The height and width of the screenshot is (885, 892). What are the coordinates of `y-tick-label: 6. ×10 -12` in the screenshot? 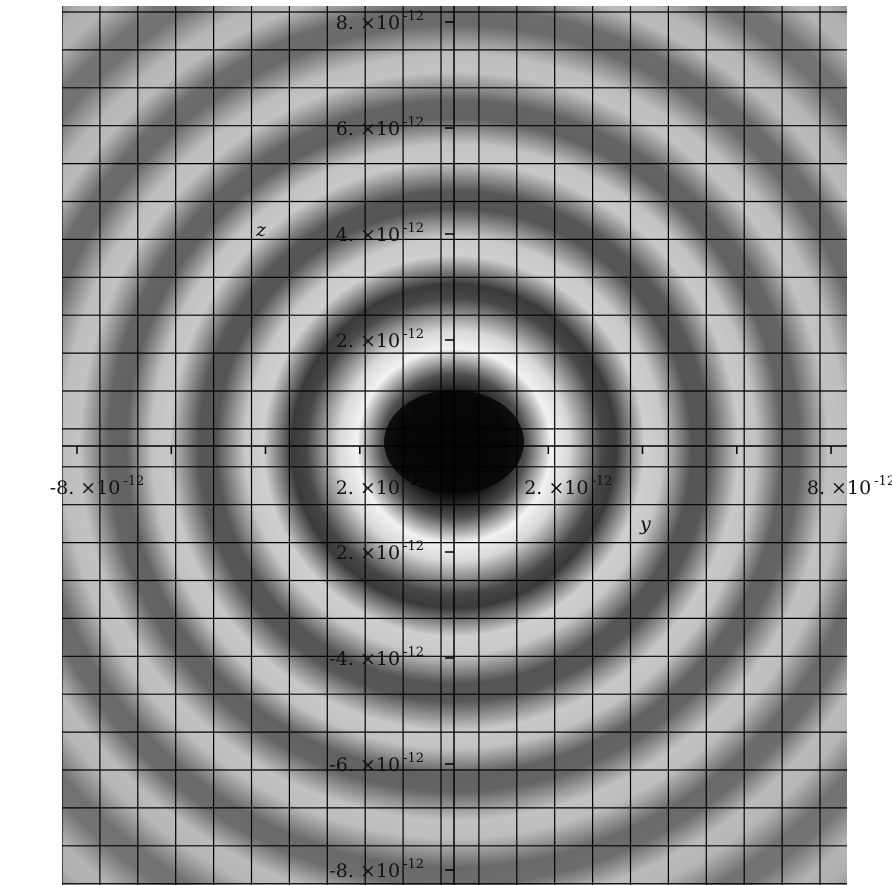 It's located at (380, 127).